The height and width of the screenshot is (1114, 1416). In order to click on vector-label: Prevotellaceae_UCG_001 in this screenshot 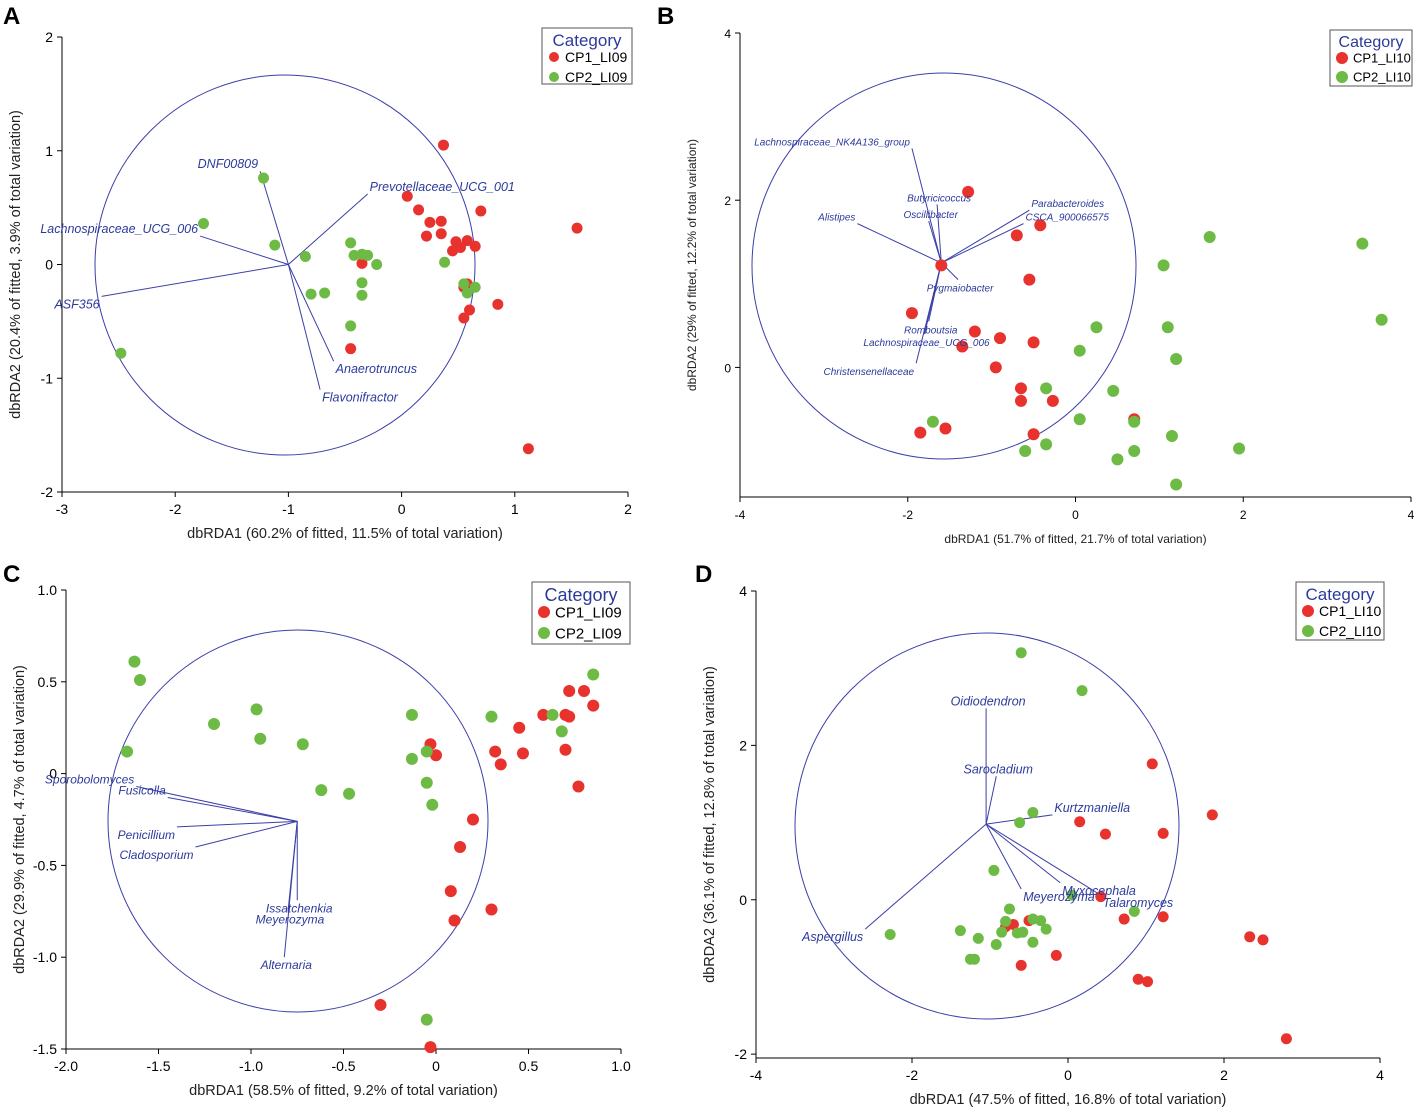, I will do `click(442, 187)`.